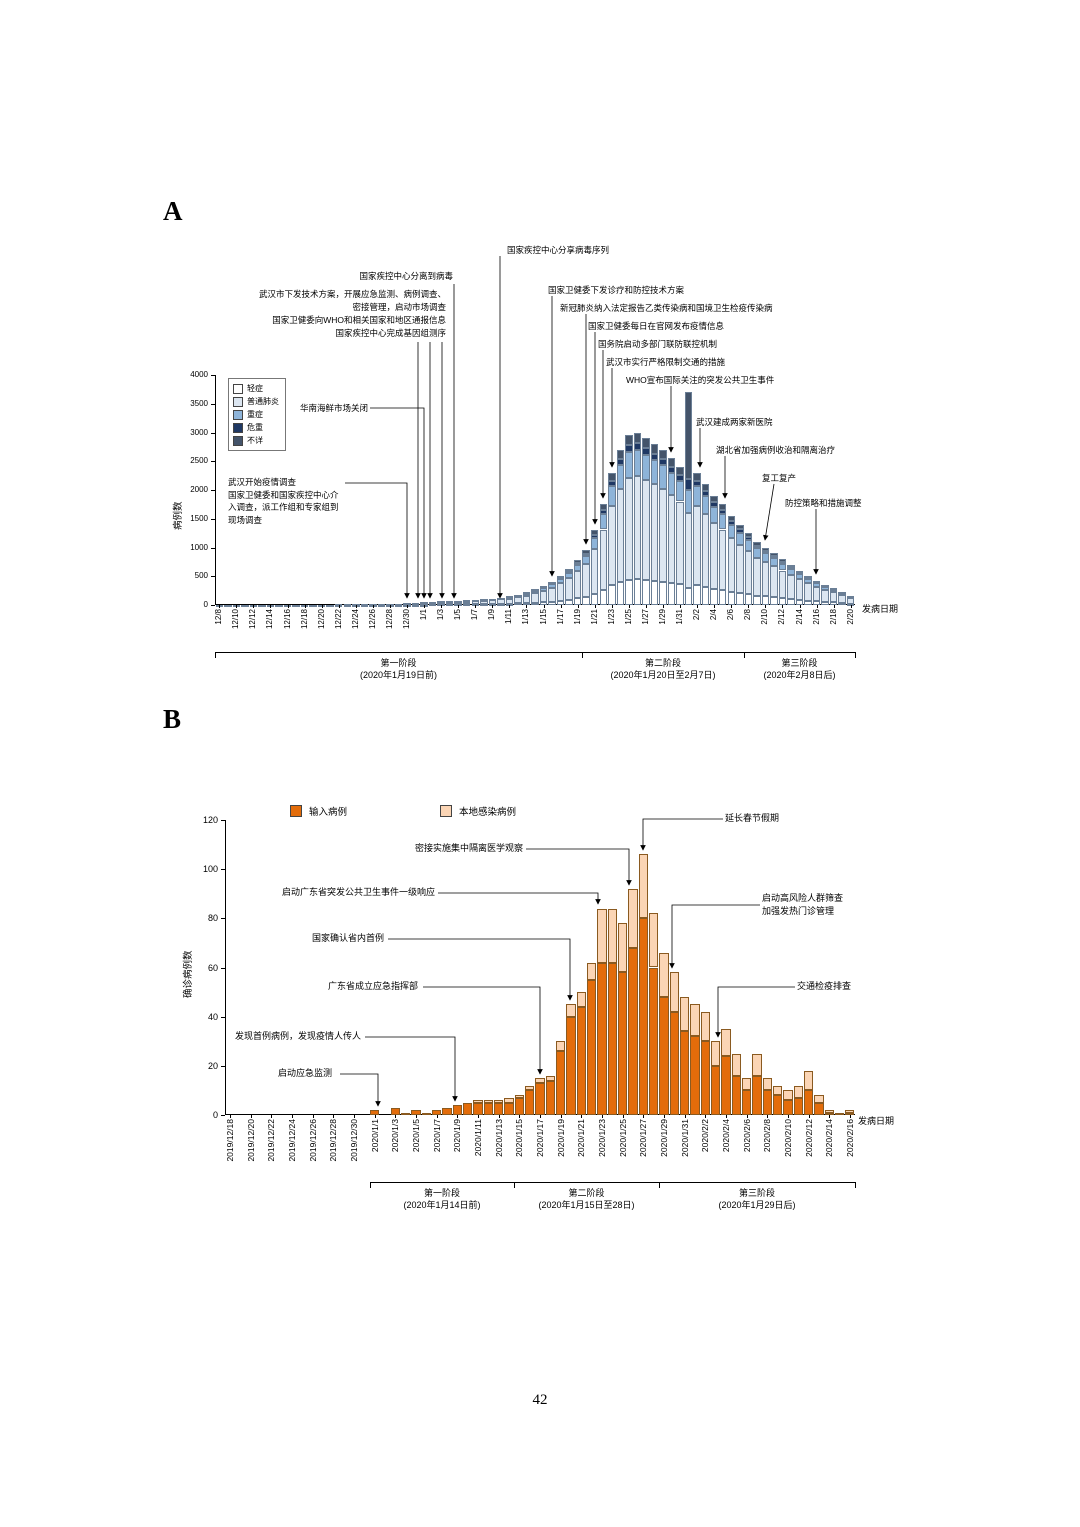  I want to click on legend-item: 本地感染病例, so click(478, 811).